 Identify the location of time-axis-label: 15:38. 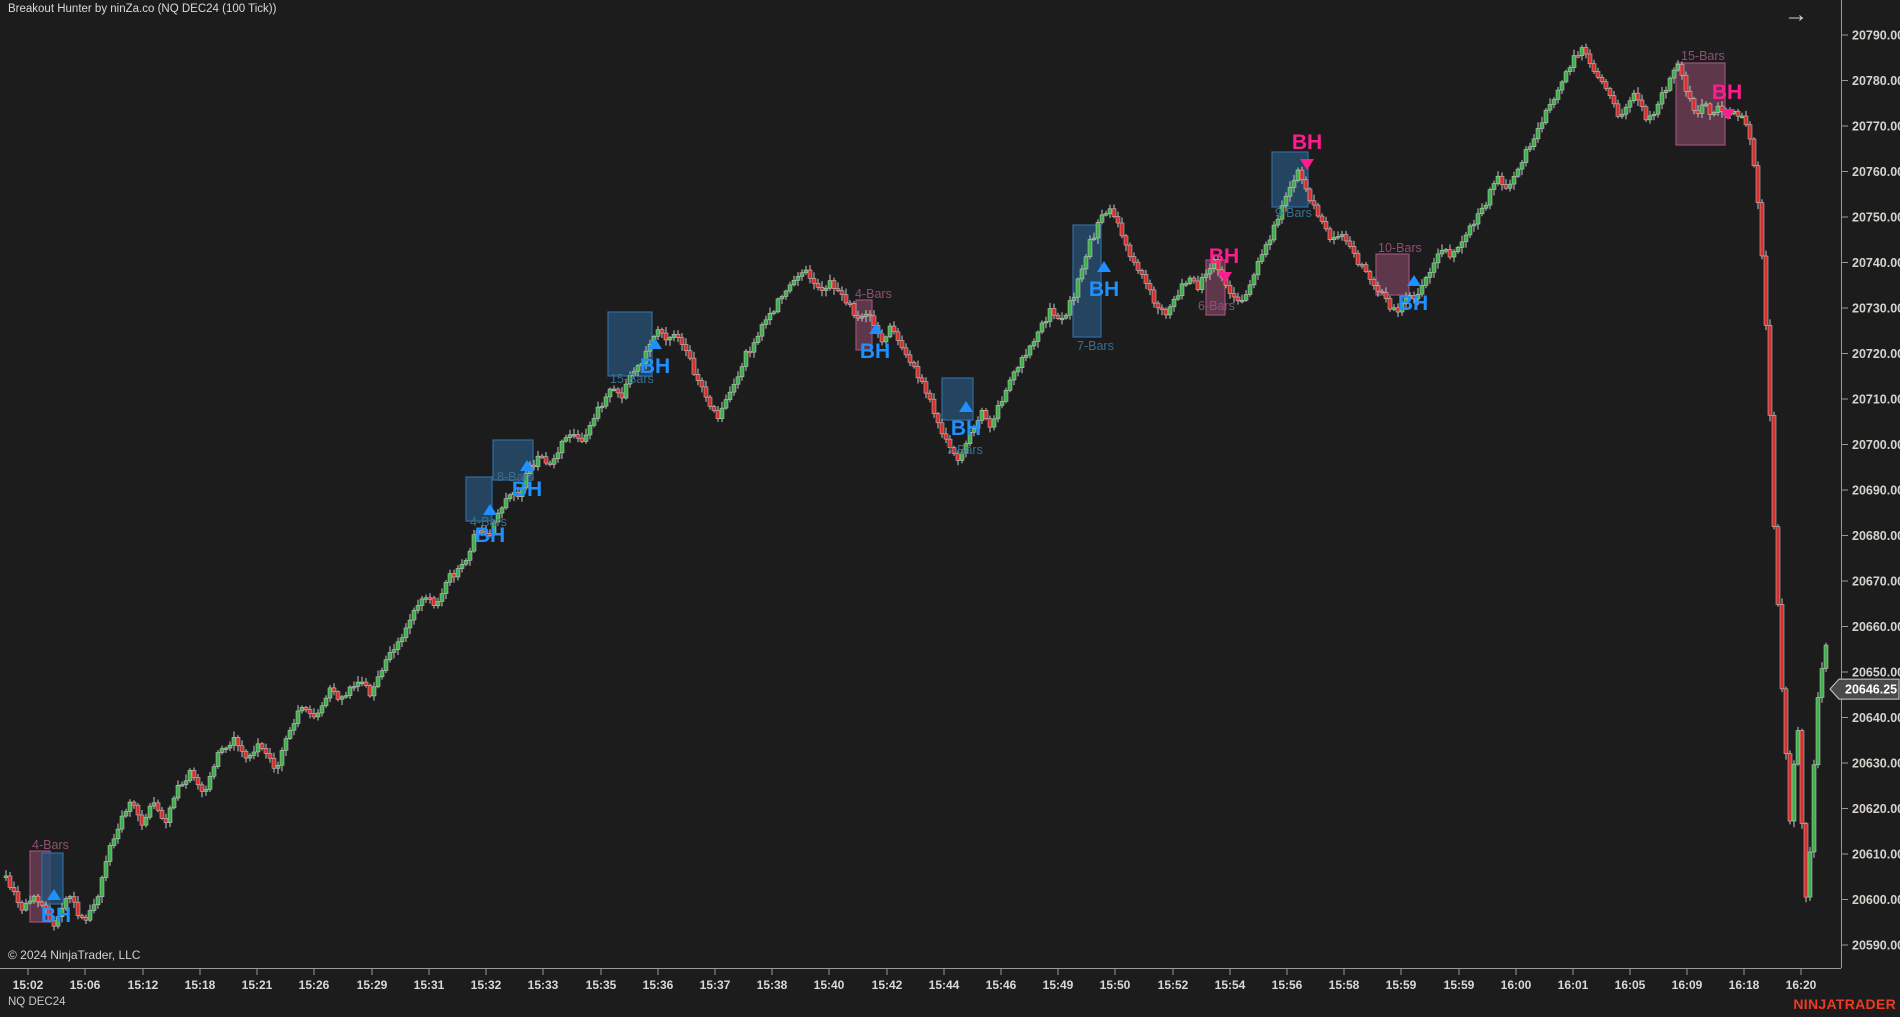
(772, 985).